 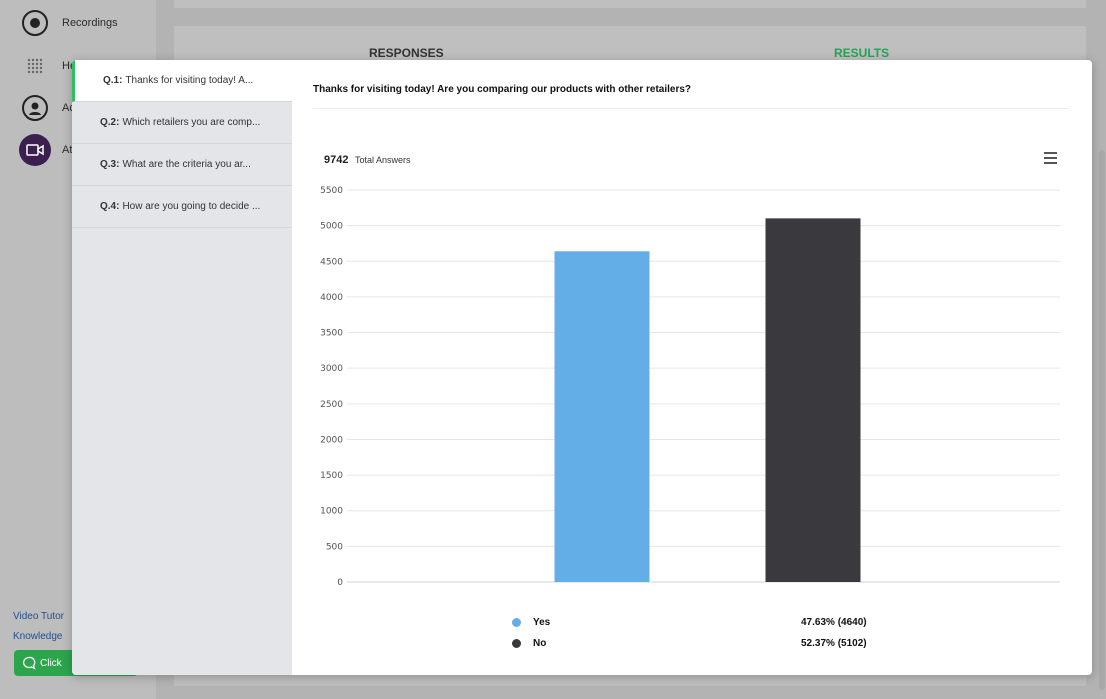 I want to click on video-tutorials-link: Video Tutor, so click(x=38, y=616).